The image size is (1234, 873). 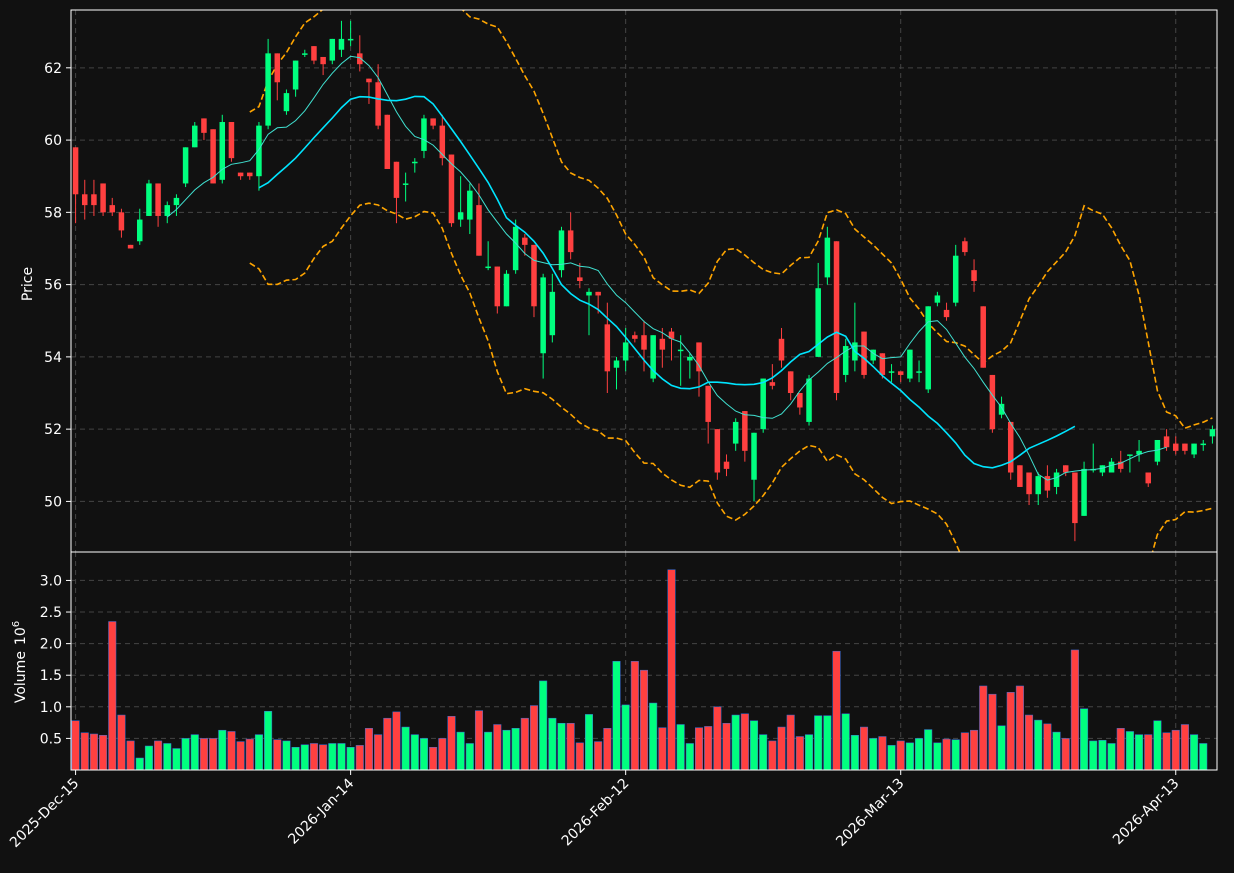 What do you see at coordinates (21, 677) in the screenshot?
I see `volume-label-text: Volume` at bounding box center [21, 677].